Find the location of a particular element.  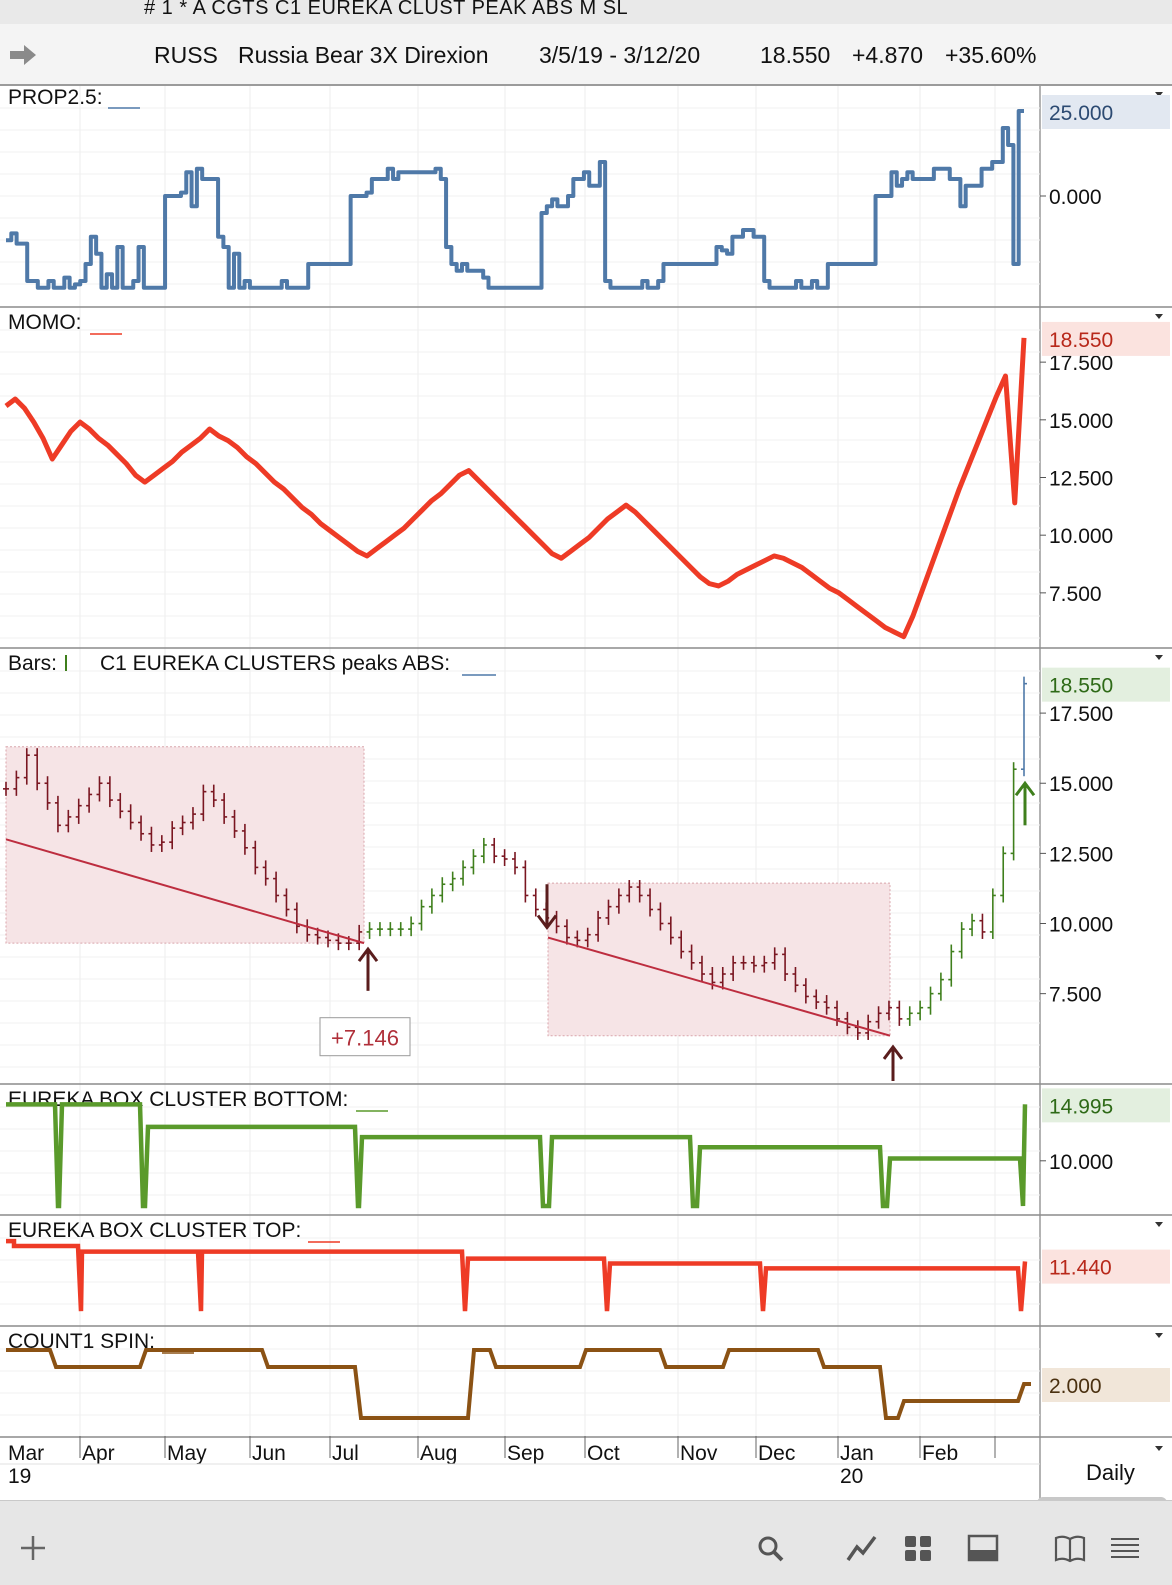

chart-style-icon is located at coordinates (862, 1548).